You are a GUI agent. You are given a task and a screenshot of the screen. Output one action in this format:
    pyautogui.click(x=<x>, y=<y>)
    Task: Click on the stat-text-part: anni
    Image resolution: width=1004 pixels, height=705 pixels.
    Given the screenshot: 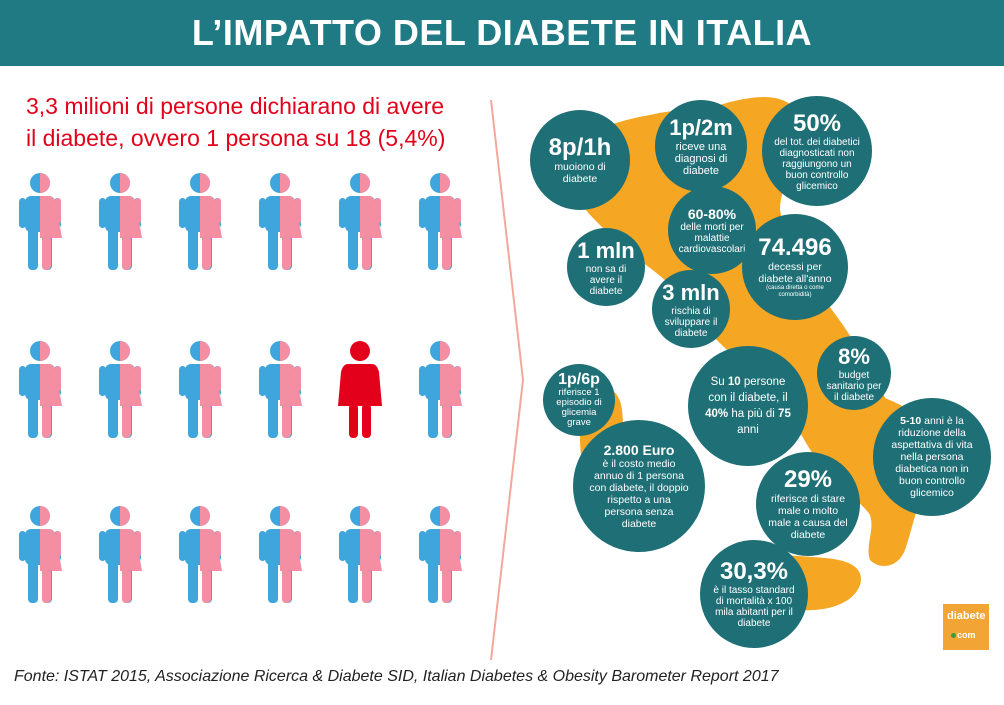 What is the action you would take?
    pyautogui.click(x=748, y=430)
    